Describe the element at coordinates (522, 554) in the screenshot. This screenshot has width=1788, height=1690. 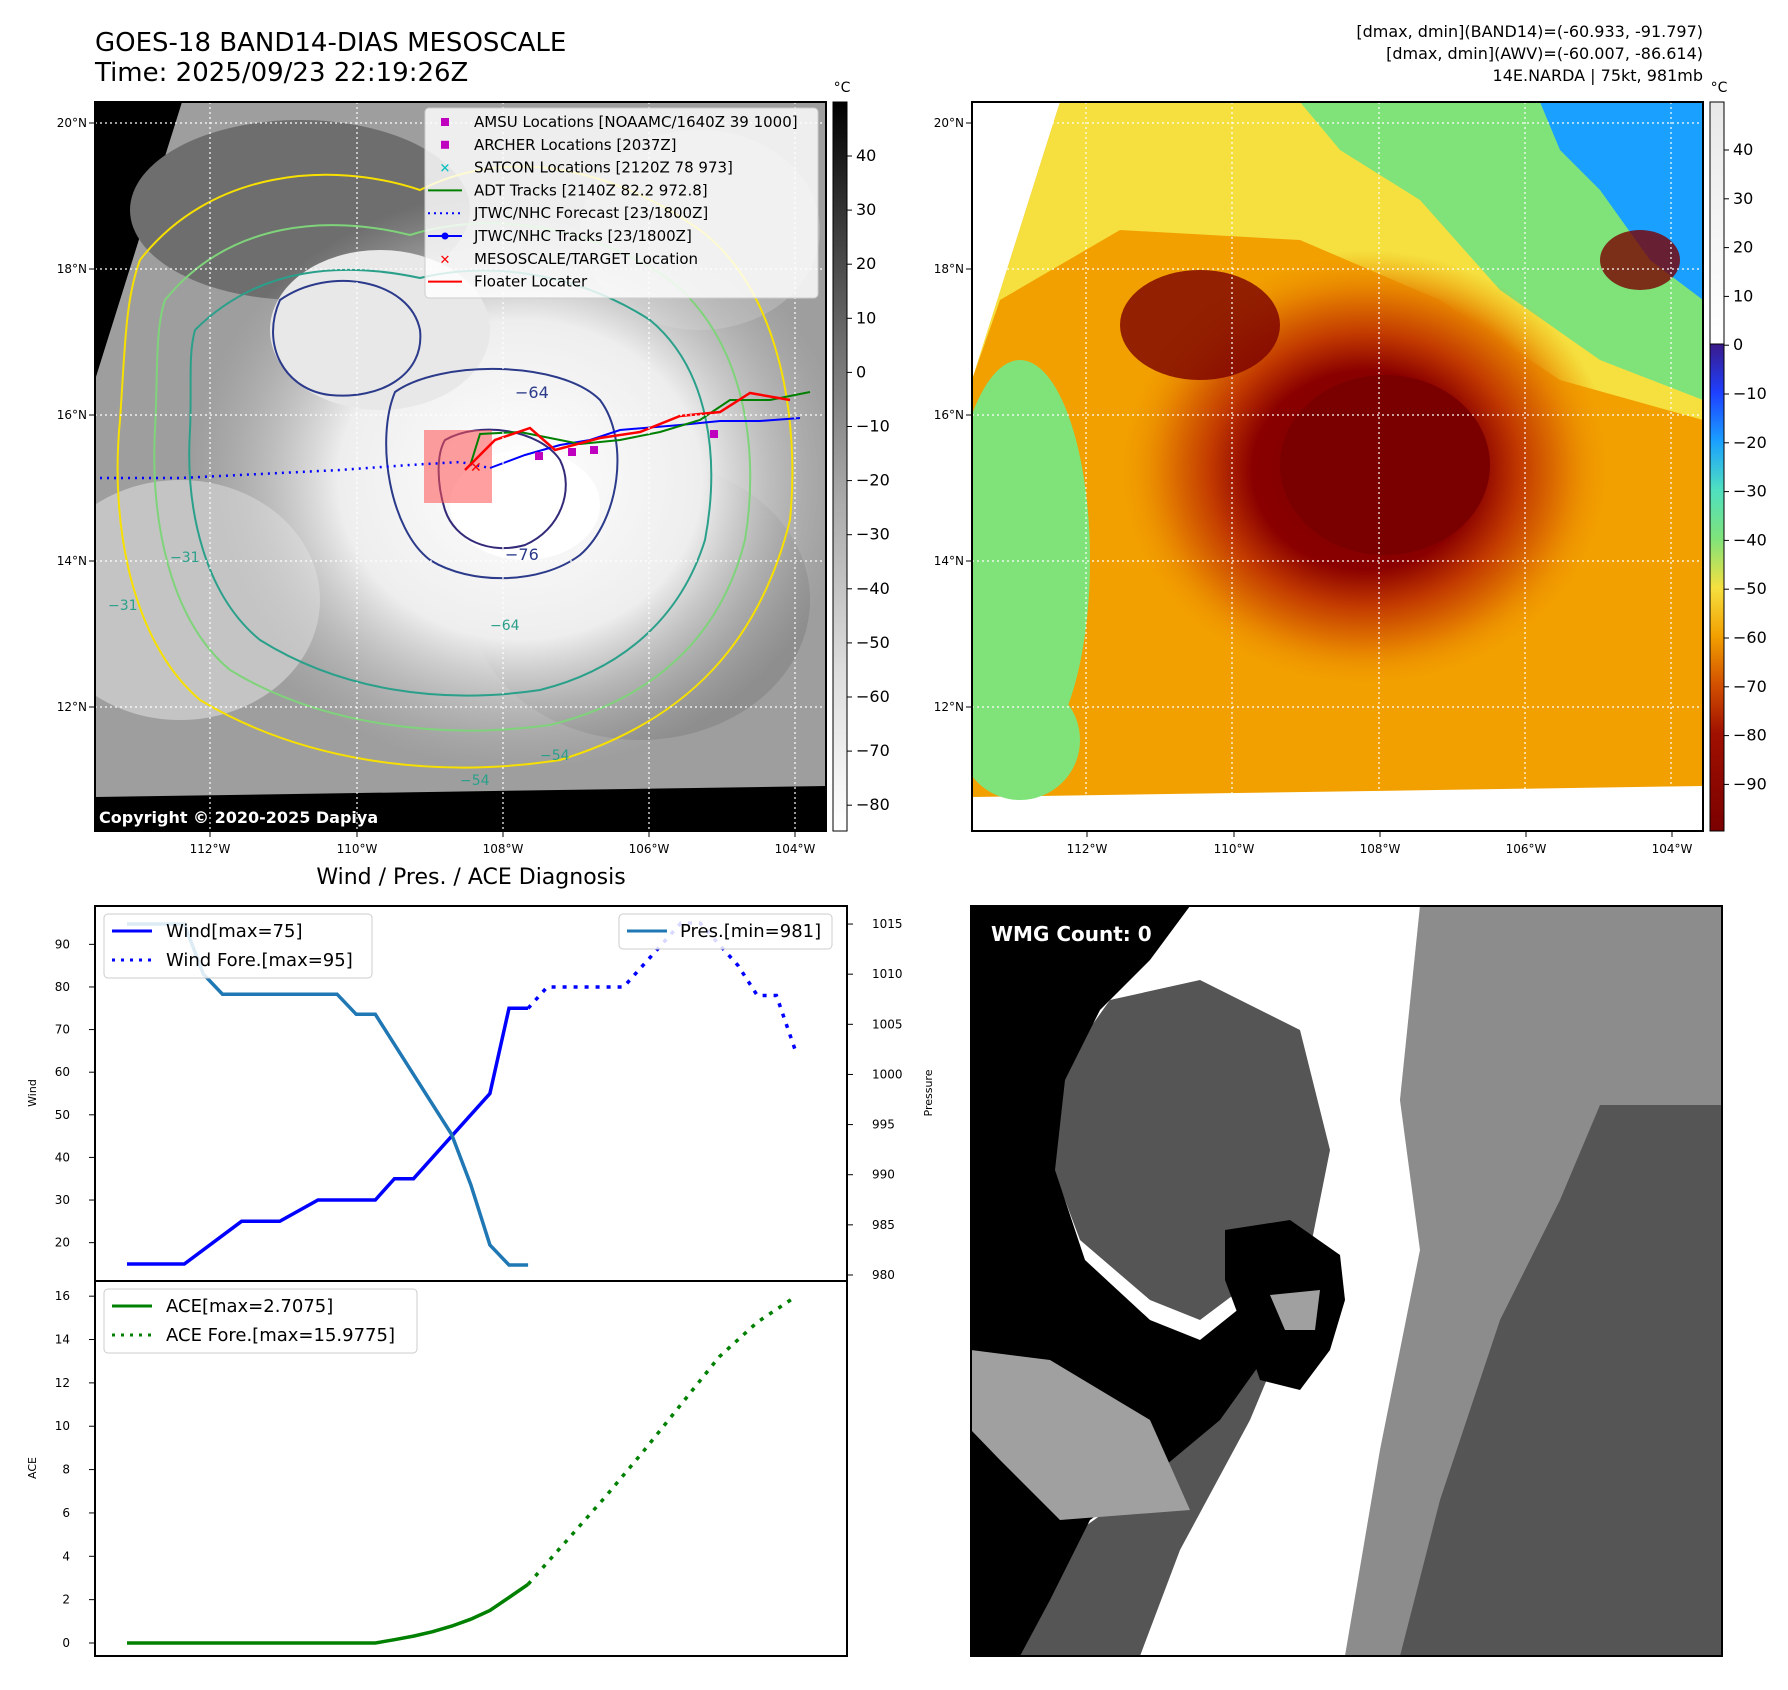
I see `contour-label: −76` at that location.